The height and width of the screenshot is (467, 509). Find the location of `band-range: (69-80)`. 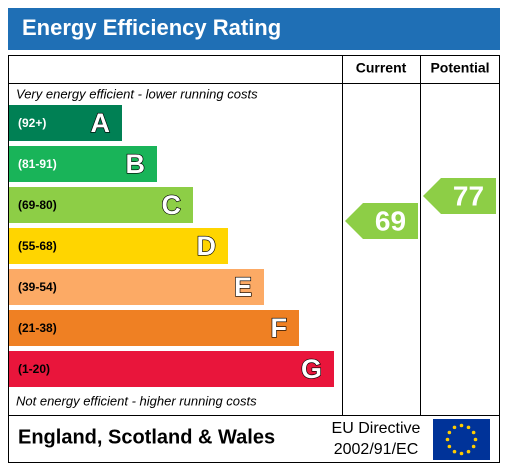

band-range: (69-80) is located at coordinates (37, 205).